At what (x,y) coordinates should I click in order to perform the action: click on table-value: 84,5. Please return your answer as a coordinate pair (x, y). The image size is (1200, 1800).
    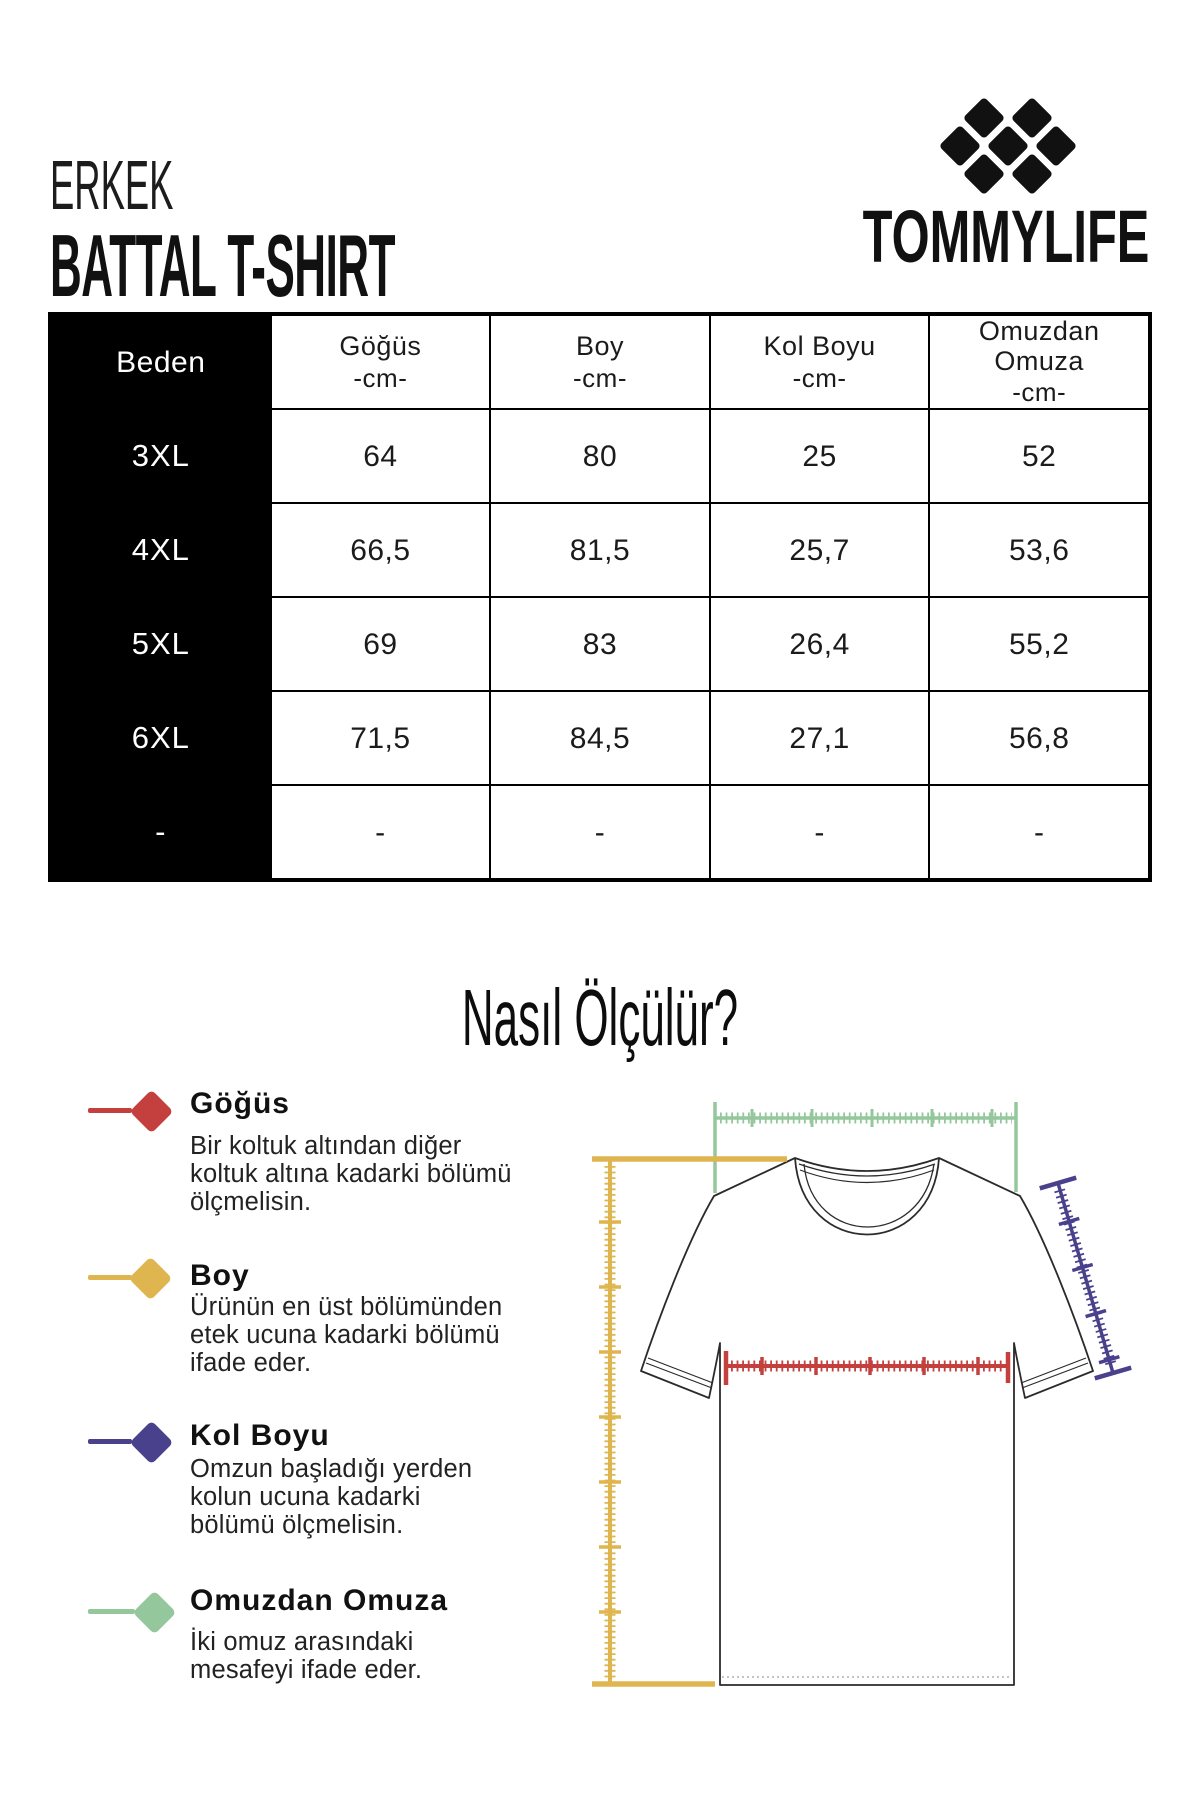
    Looking at the image, I should click on (600, 738).